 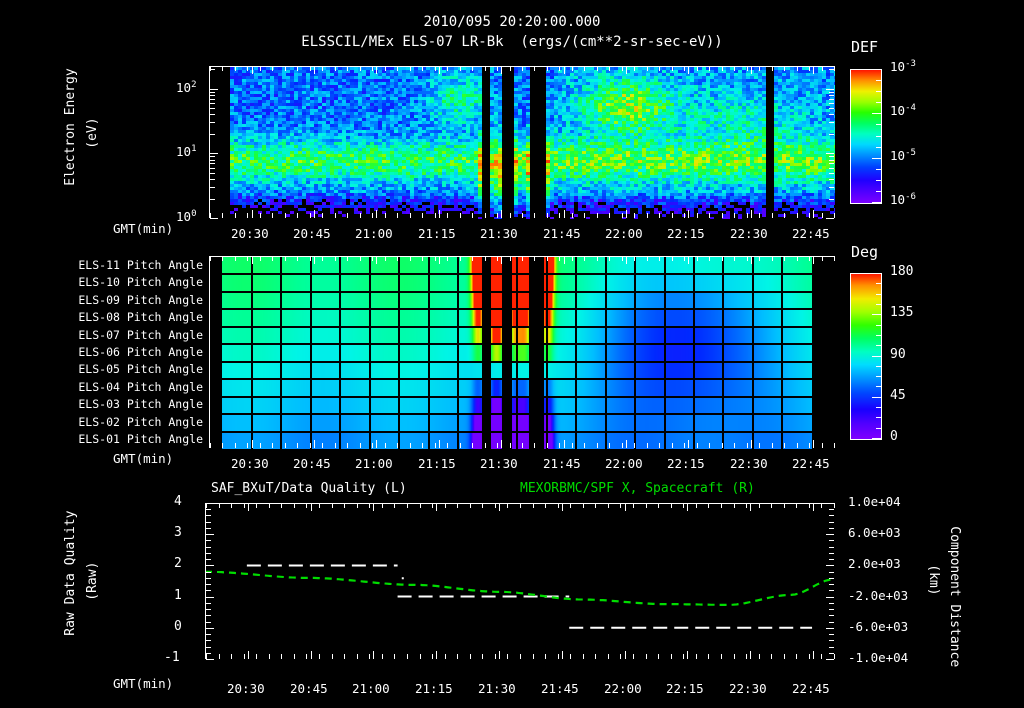 What do you see at coordinates (878, 595) in the screenshot?
I see `bottom-ytick-right-3: -2.0e+03` at bounding box center [878, 595].